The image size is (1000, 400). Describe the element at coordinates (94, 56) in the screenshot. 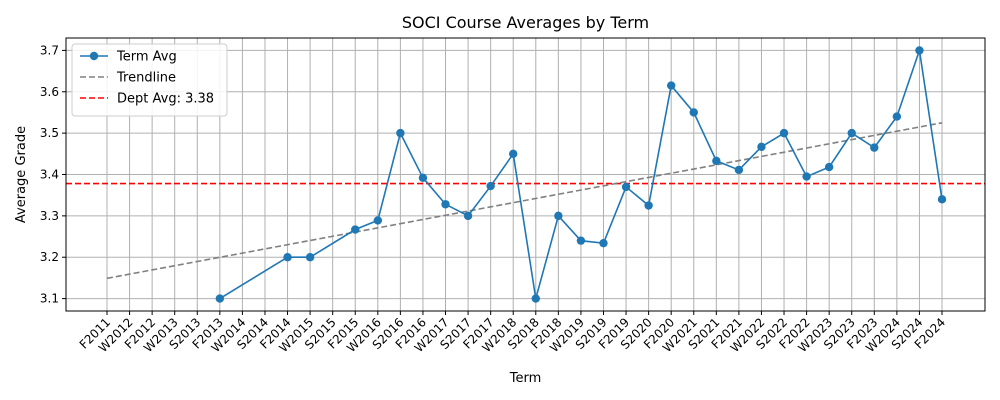

I see `legend-marker` at that location.